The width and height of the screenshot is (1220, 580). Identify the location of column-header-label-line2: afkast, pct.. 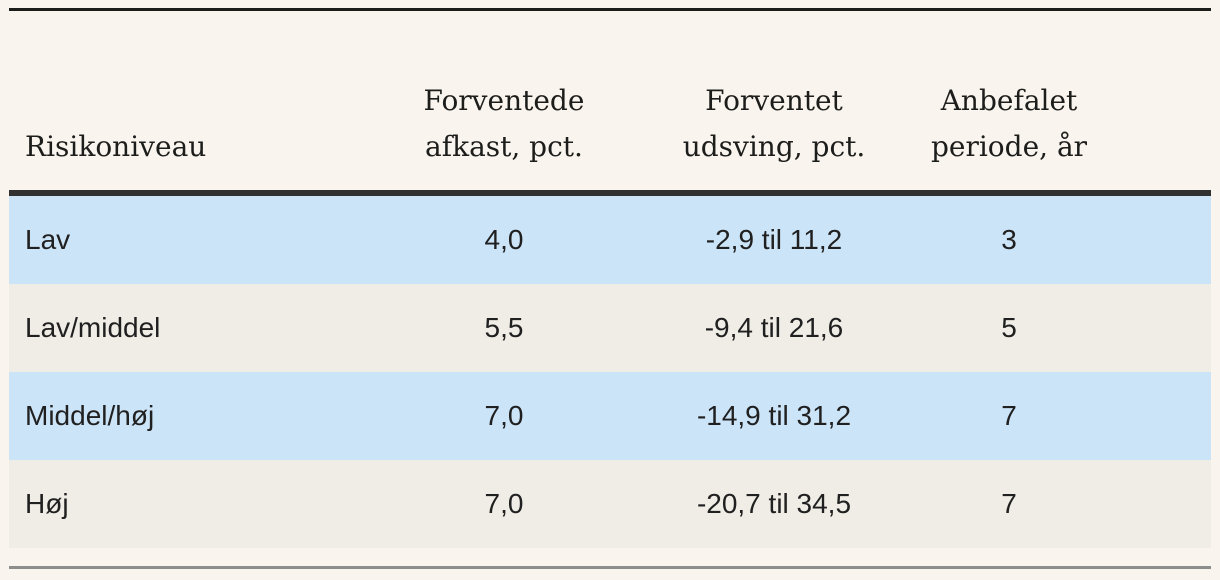
(504, 146).